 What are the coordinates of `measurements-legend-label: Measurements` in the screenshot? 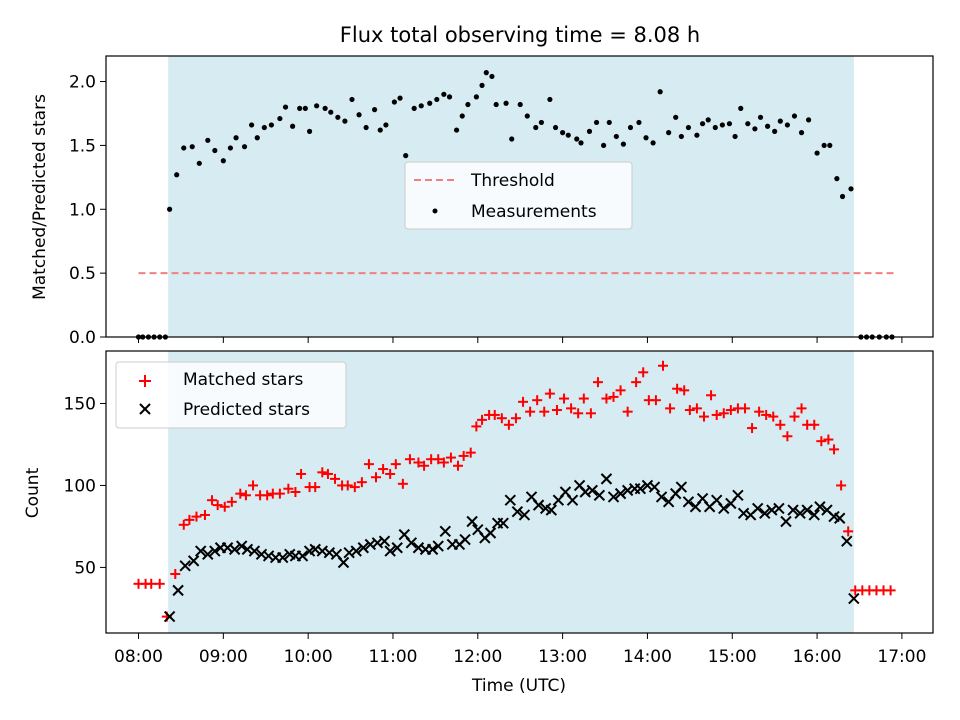 It's located at (534, 212).